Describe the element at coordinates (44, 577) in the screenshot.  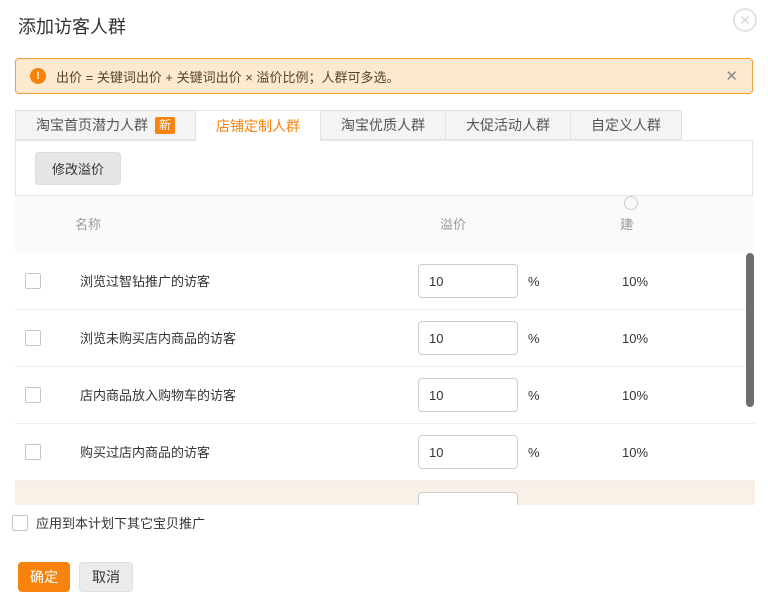
I see `confirm-button: 确定` at that location.